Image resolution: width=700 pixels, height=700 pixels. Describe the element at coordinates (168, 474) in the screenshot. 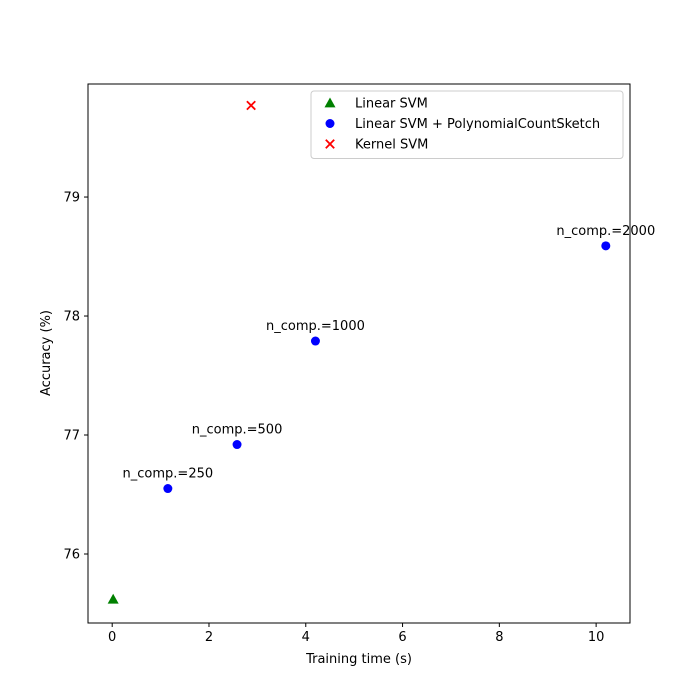

I see `point-annotation: n_comp.=250` at that location.